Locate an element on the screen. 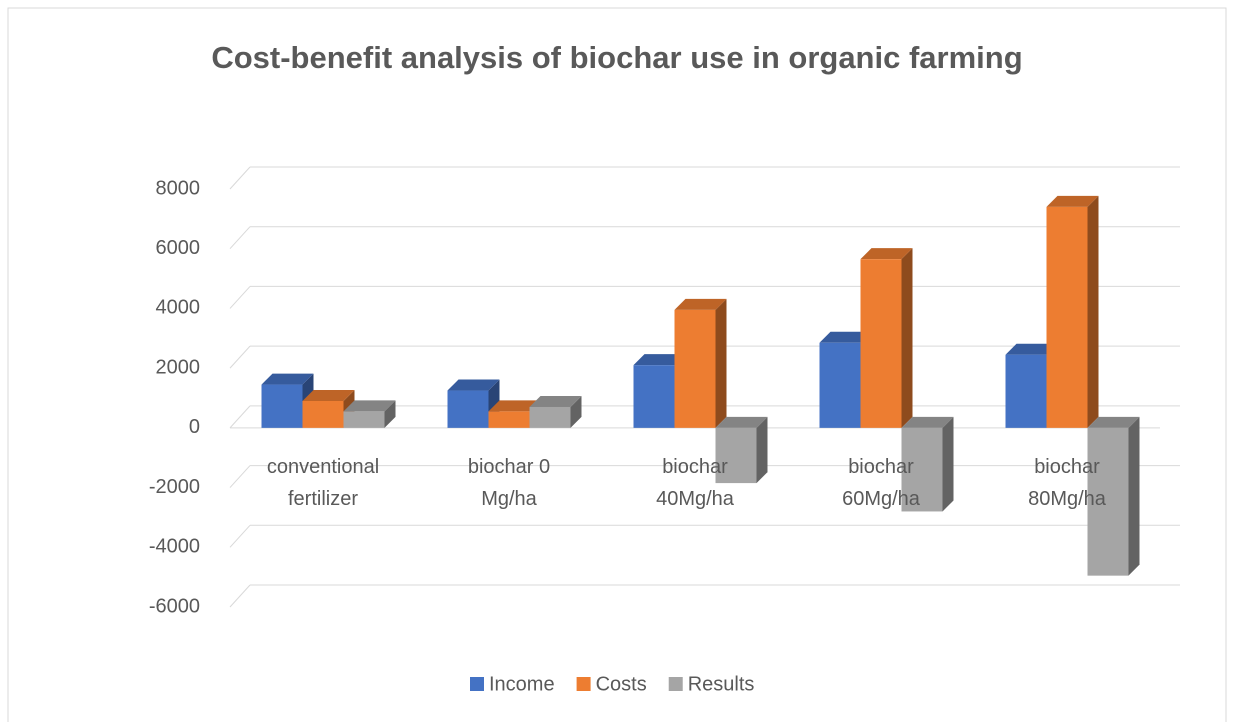 The width and height of the screenshot is (1234, 727). y-tick-label: 6000 is located at coordinates (178, 248).